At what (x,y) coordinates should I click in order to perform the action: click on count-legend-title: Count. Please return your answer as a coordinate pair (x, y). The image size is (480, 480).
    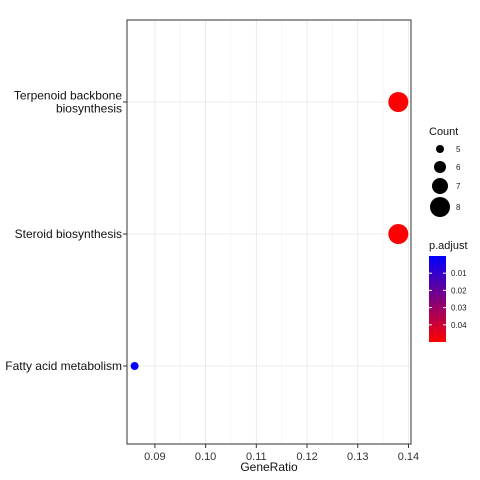
    Looking at the image, I should click on (443, 132).